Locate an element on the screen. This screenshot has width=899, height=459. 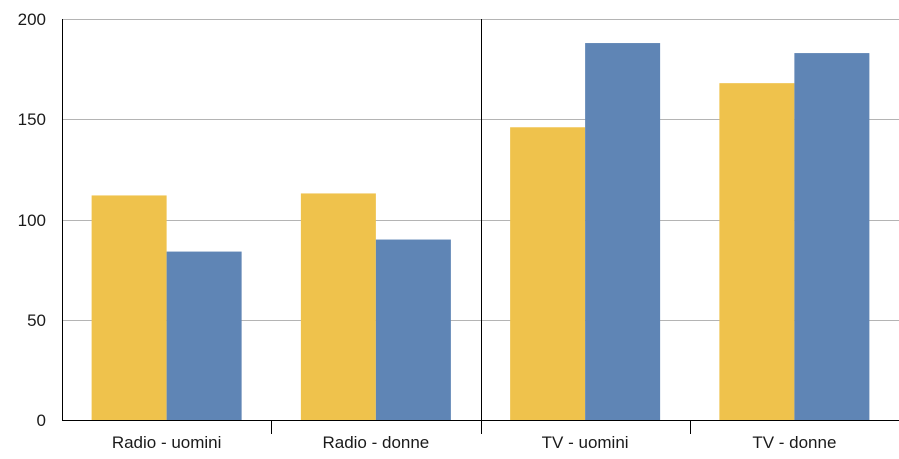
y-tick-label-150: 150 is located at coordinates (32, 119).